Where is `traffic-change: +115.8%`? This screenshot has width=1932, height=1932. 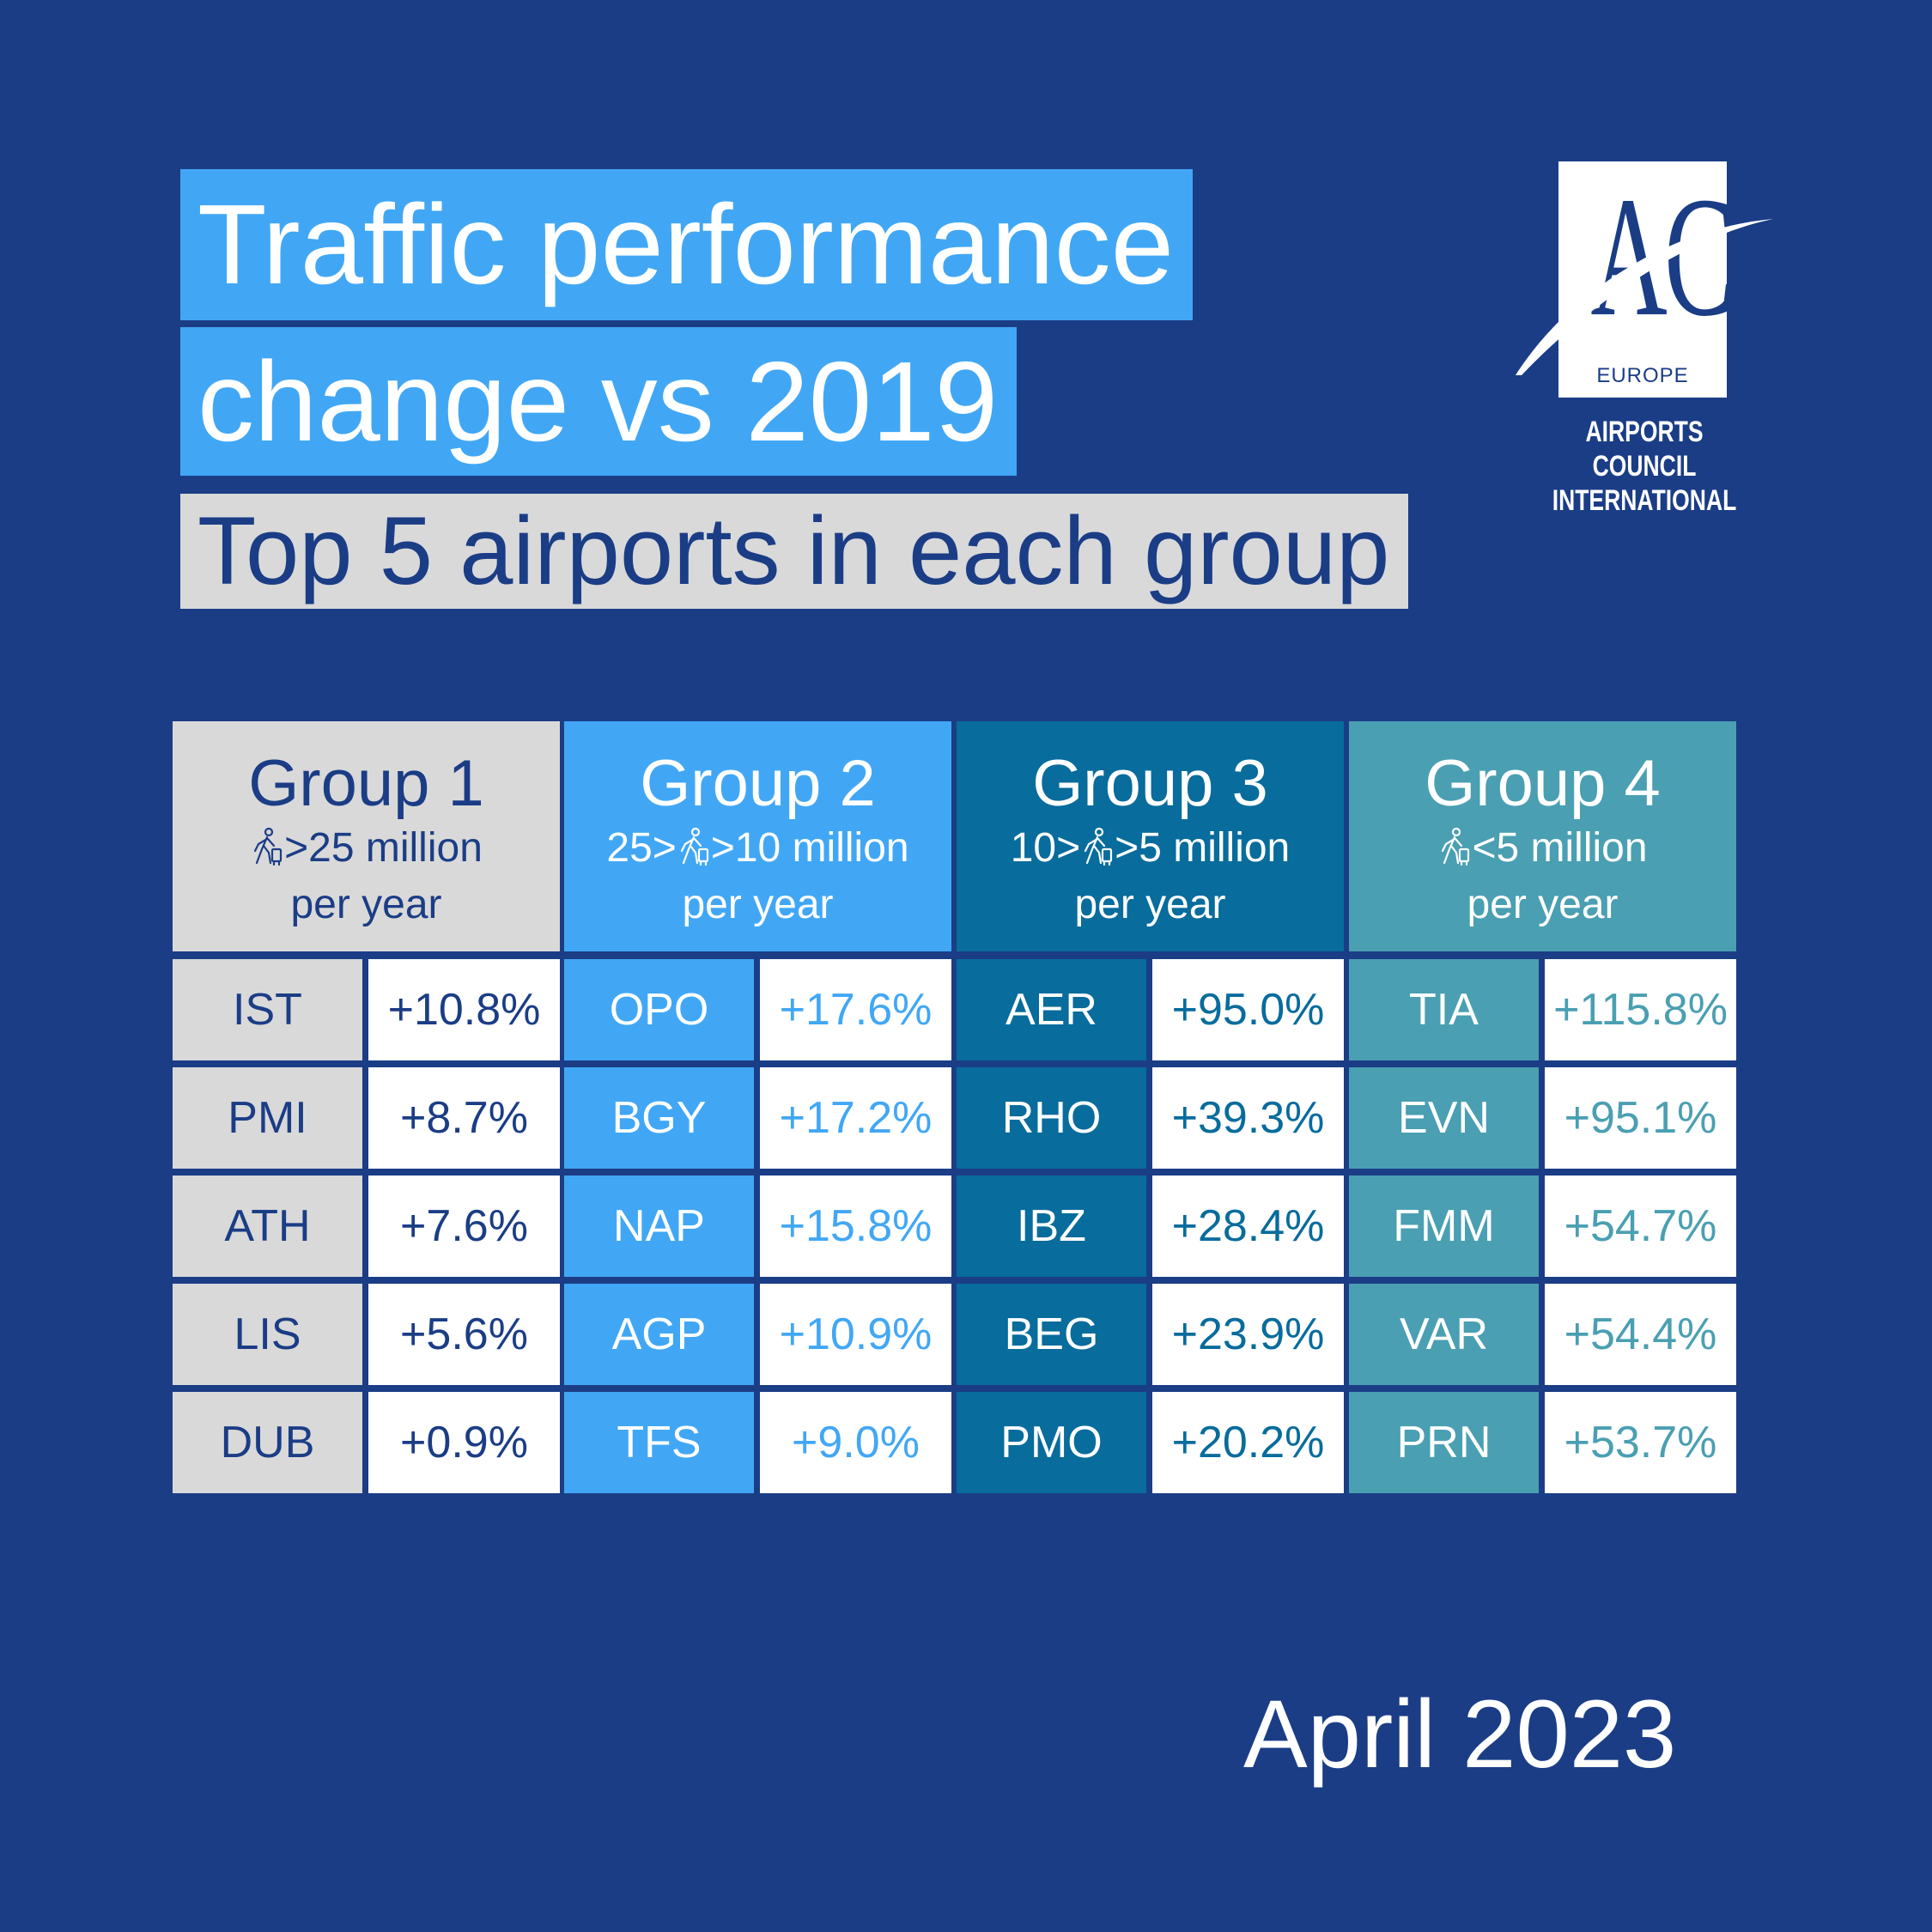
traffic-change: +115.8% is located at coordinates (1641, 1009).